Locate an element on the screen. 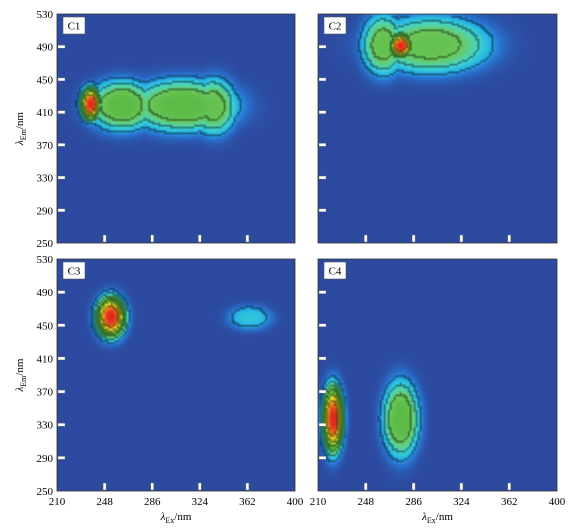 The image size is (574, 528). panel-label: C3 is located at coordinates (74, 270).